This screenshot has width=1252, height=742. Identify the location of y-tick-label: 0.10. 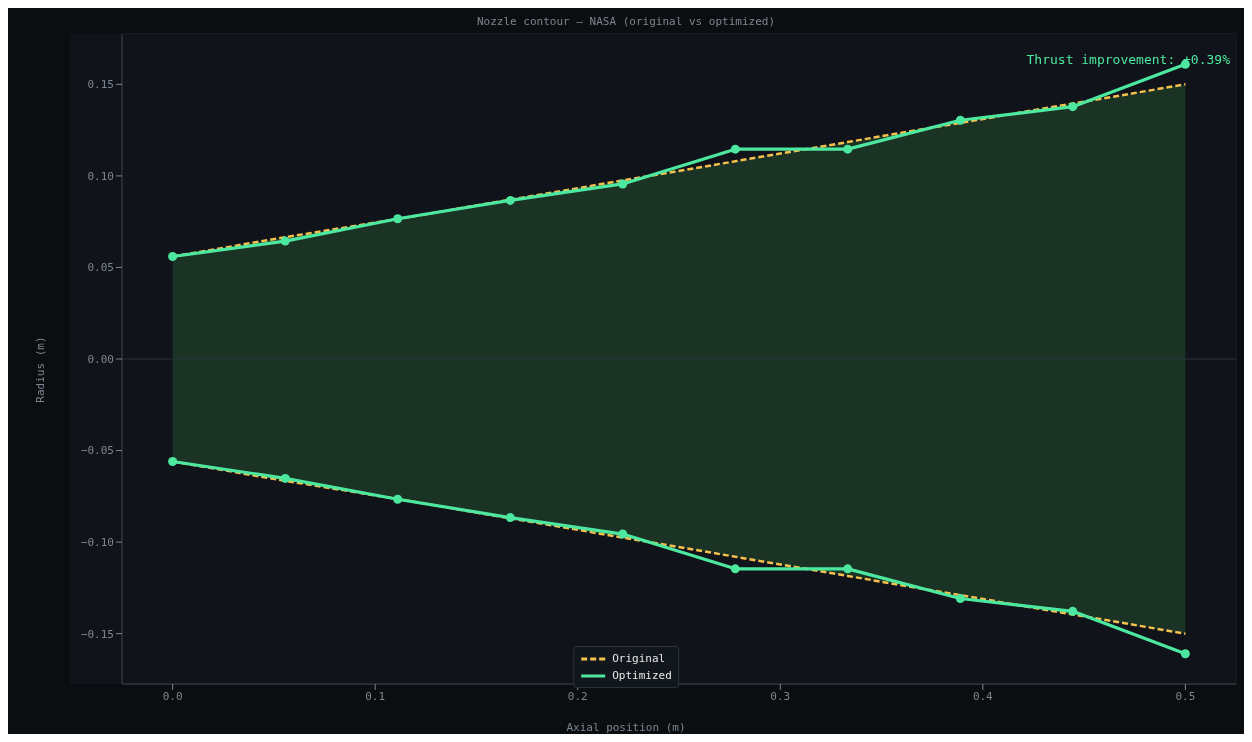
(100, 176).